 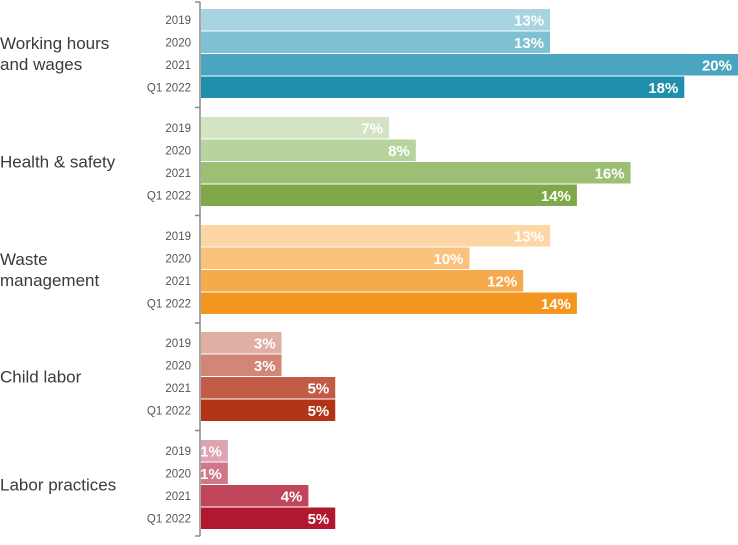 I want to click on category-label-g3-0: Child labor, so click(x=41, y=377).